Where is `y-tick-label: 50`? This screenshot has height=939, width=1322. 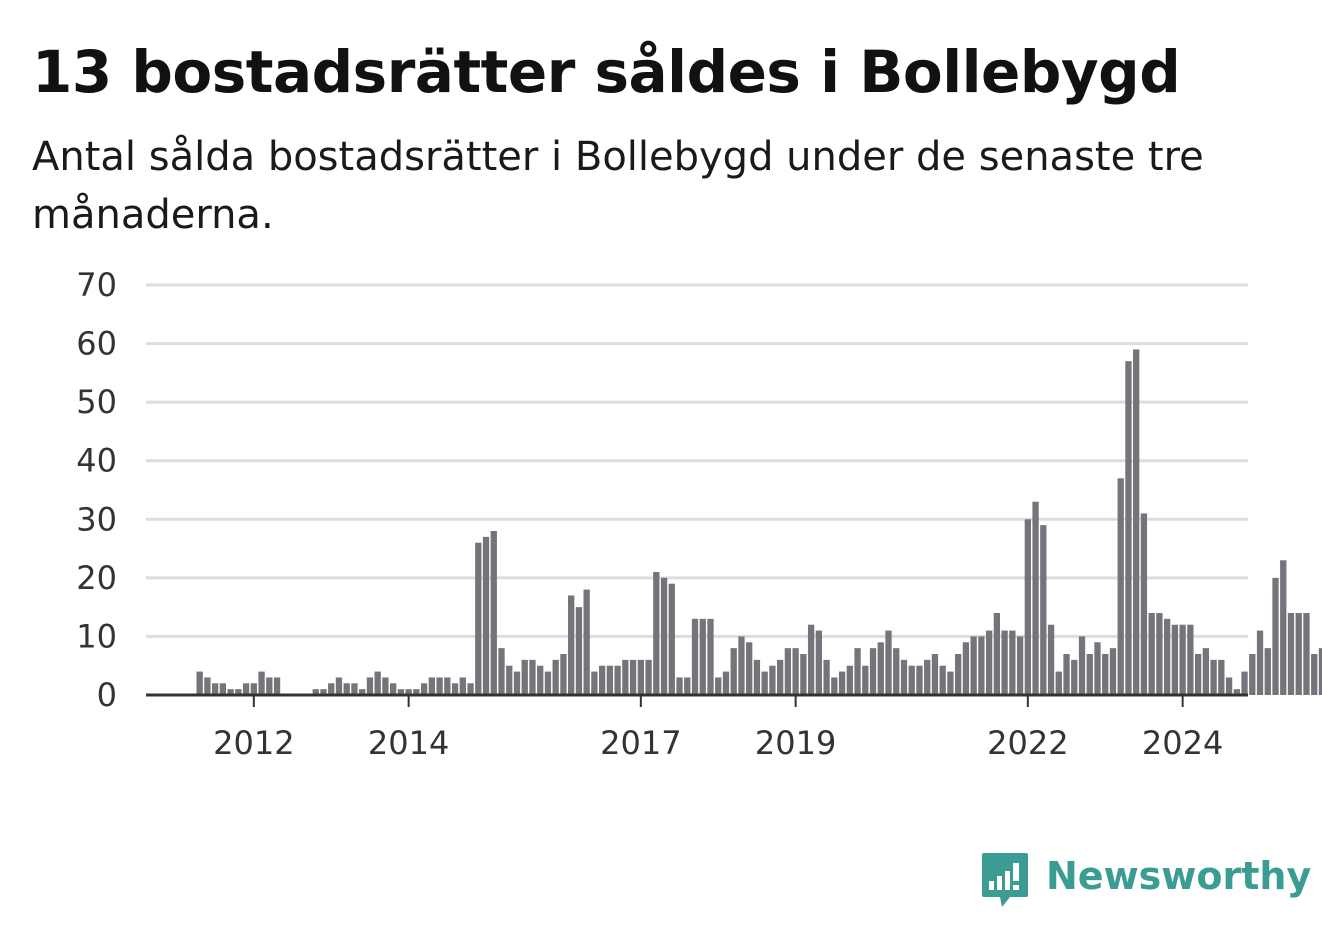
y-tick-label: 50 is located at coordinates (96, 402).